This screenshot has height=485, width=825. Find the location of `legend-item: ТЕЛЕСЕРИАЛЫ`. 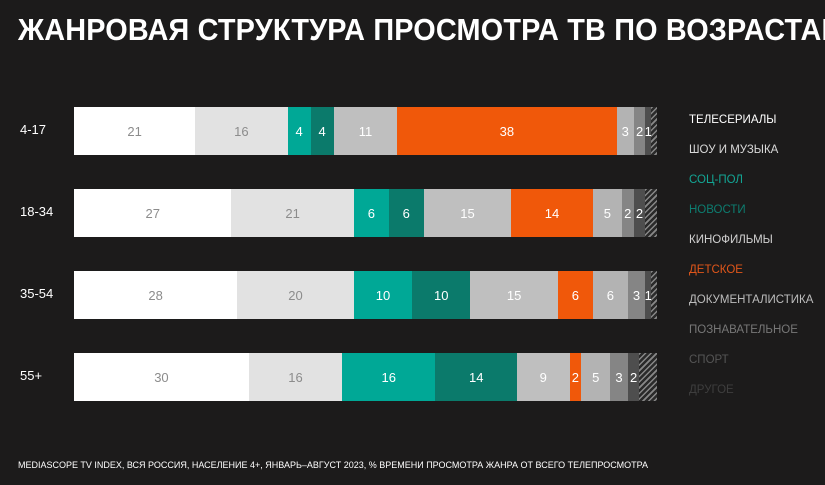

legend-item: ТЕЛЕСЕРИАЛЫ is located at coordinates (733, 120).